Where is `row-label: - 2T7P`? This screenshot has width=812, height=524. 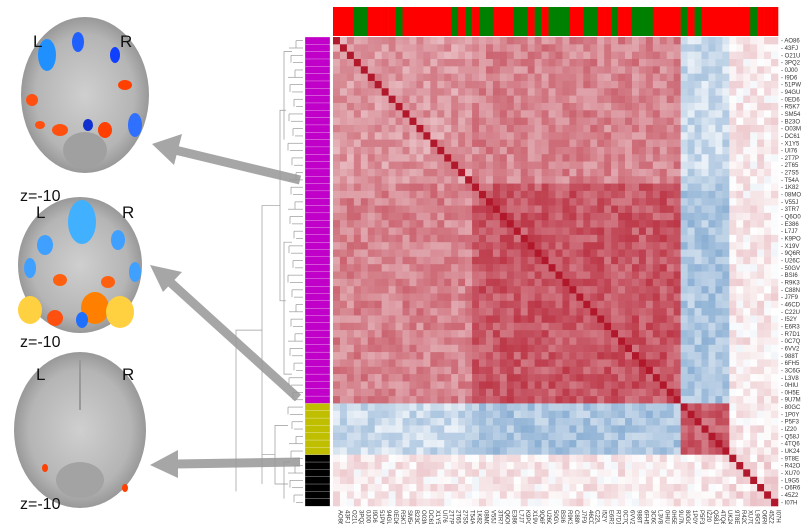 row-label: - 2T7P is located at coordinates (790, 159).